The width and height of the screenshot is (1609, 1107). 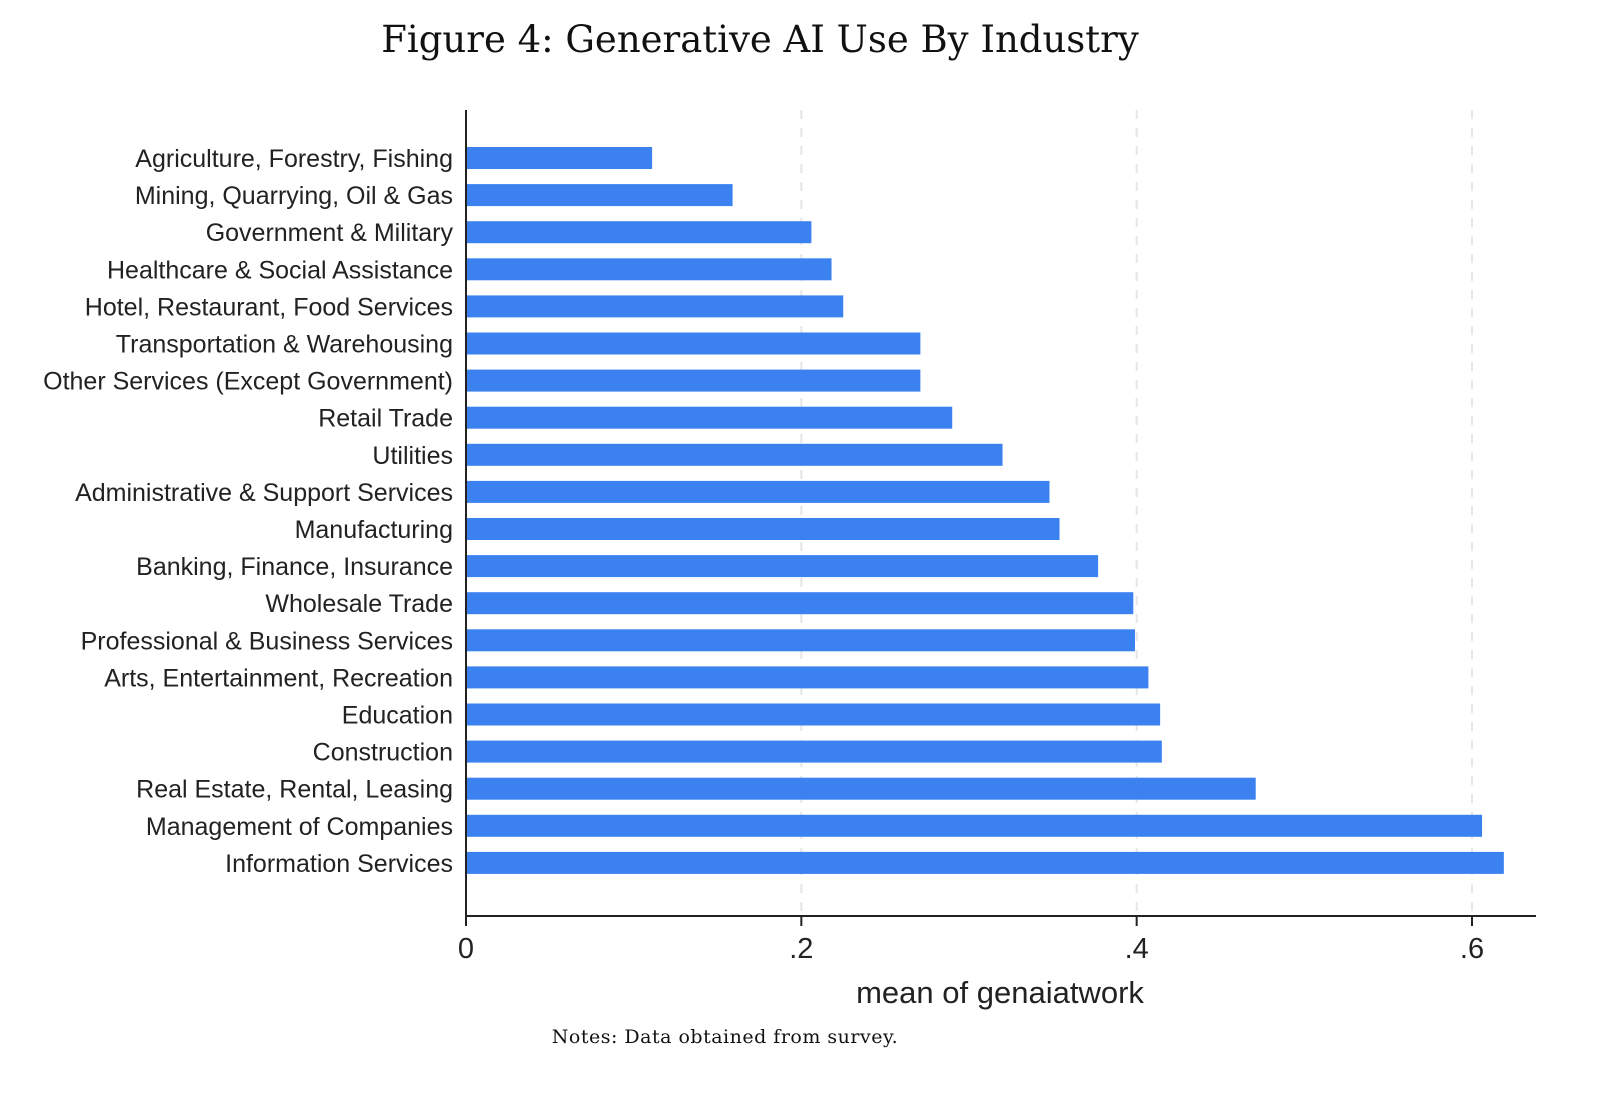 I want to click on category-label: Mining, Quarrying, Oil & Gas, so click(x=294, y=196).